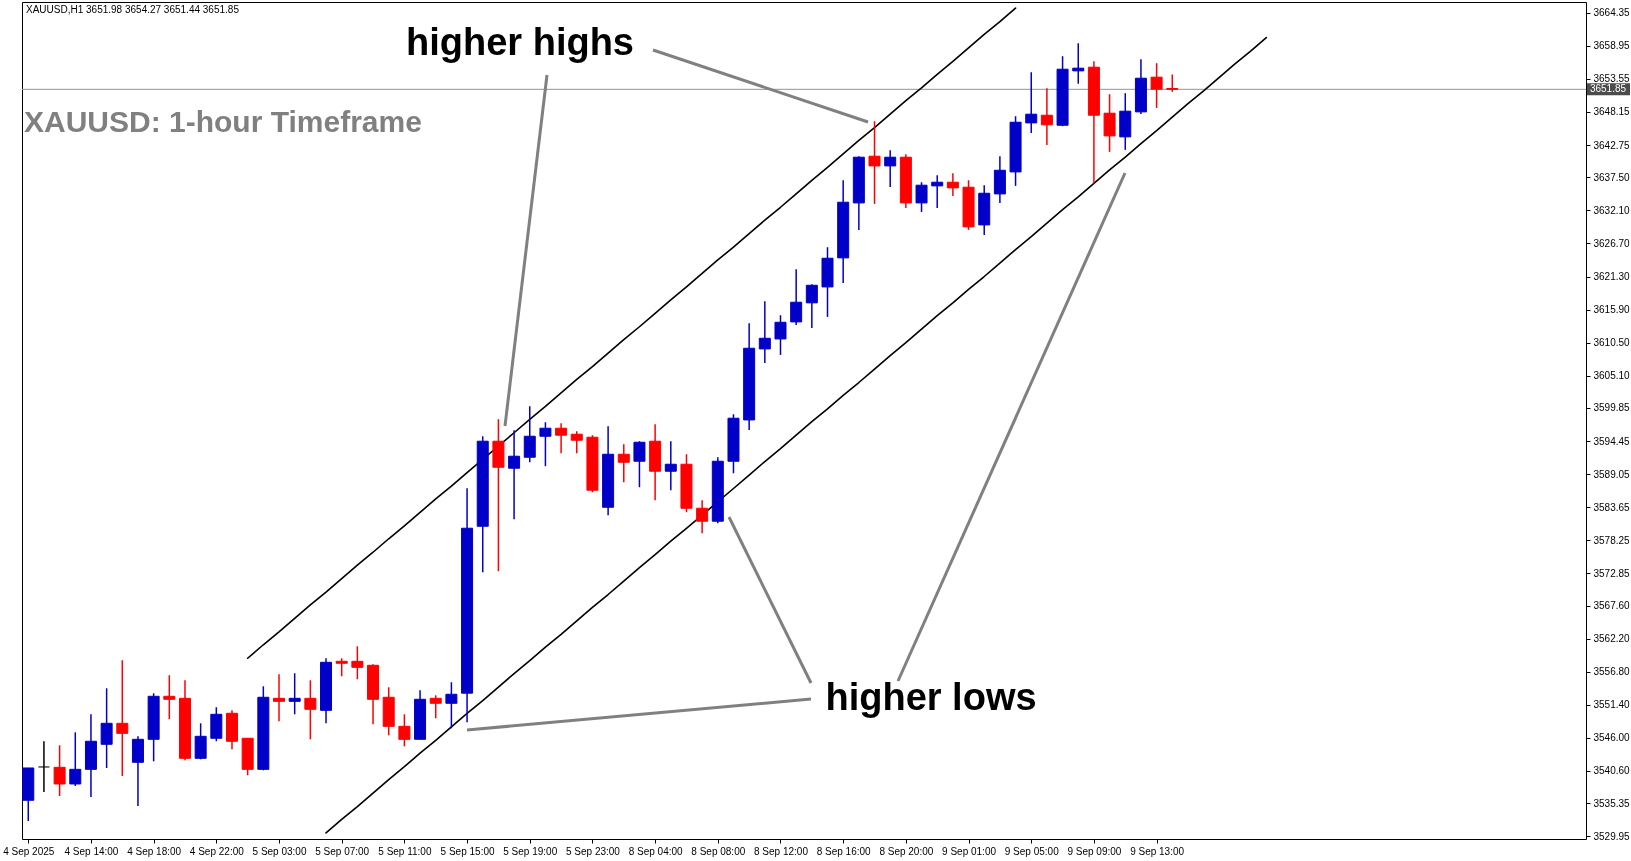 This screenshot has height=861, width=1631. I want to click on y-tick-label: 3567.60, so click(1612, 606).